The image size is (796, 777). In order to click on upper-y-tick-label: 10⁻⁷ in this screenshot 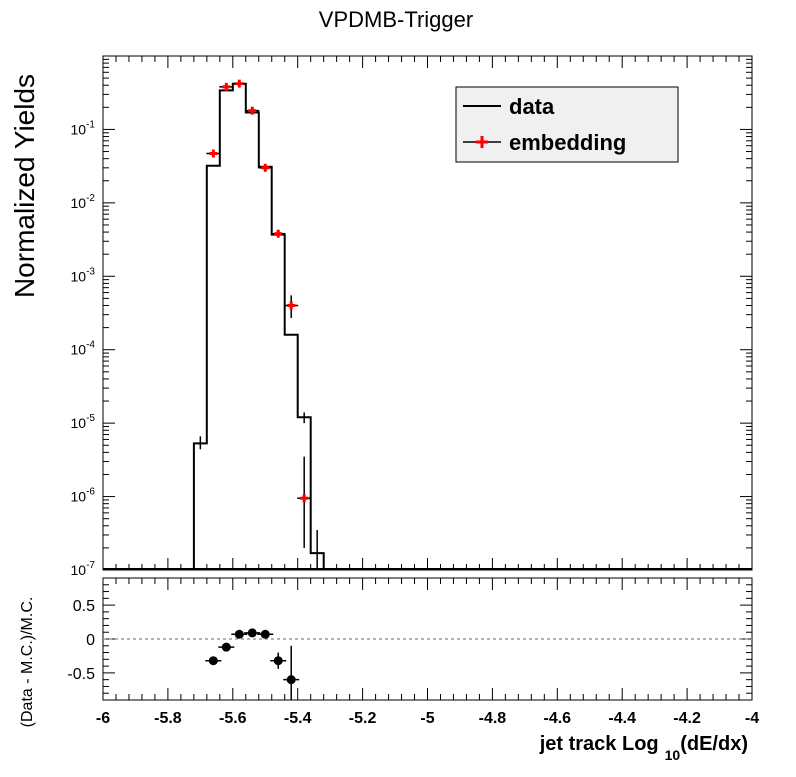, I will do `click(83, 569)`.